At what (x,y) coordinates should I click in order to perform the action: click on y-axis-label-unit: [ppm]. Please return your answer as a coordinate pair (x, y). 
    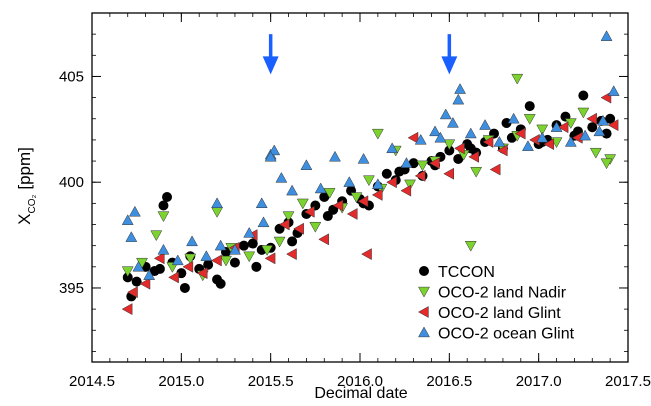
    Looking at the image, I should click on (24, 168).